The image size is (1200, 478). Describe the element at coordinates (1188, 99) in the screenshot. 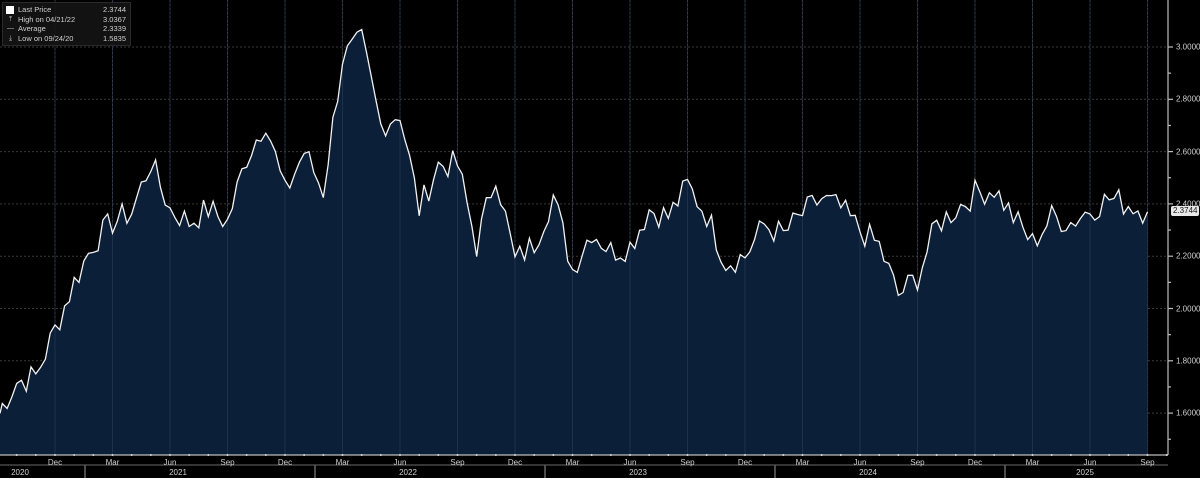

I see `y-tick-label: 2.8000` at that location.